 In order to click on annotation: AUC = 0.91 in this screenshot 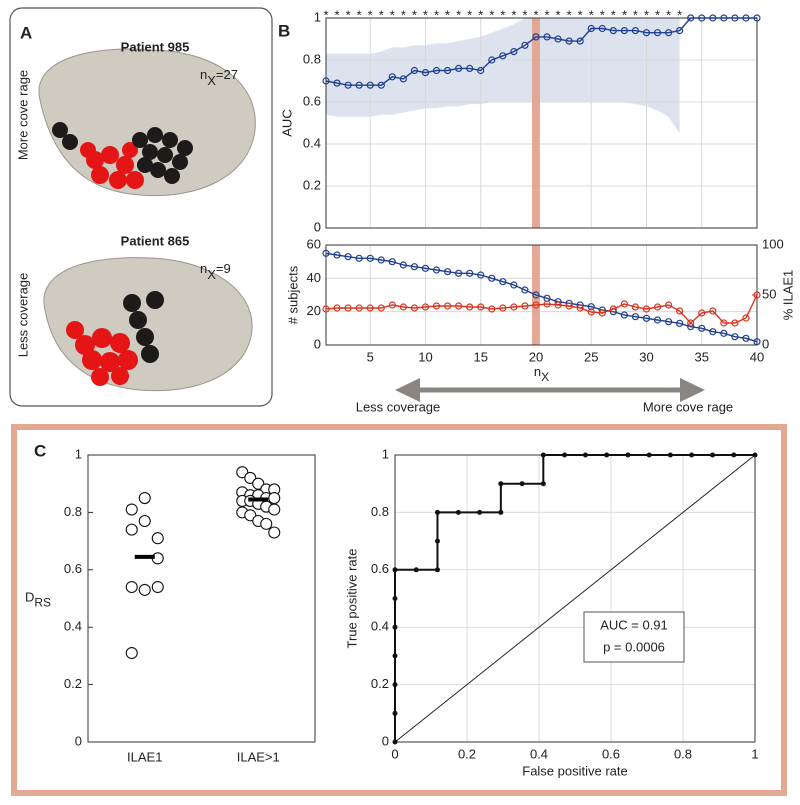, I will do `click(634, 624)`.